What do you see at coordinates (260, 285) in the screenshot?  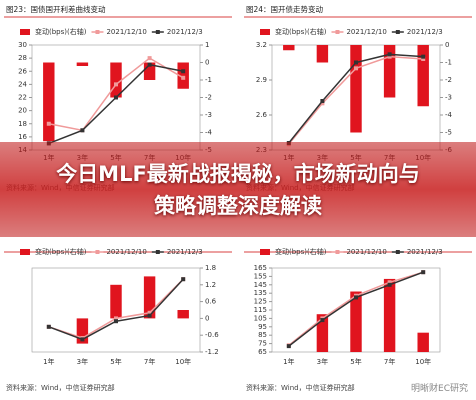 I see `y-tick-label: 145` at bounding box center [260, 285].